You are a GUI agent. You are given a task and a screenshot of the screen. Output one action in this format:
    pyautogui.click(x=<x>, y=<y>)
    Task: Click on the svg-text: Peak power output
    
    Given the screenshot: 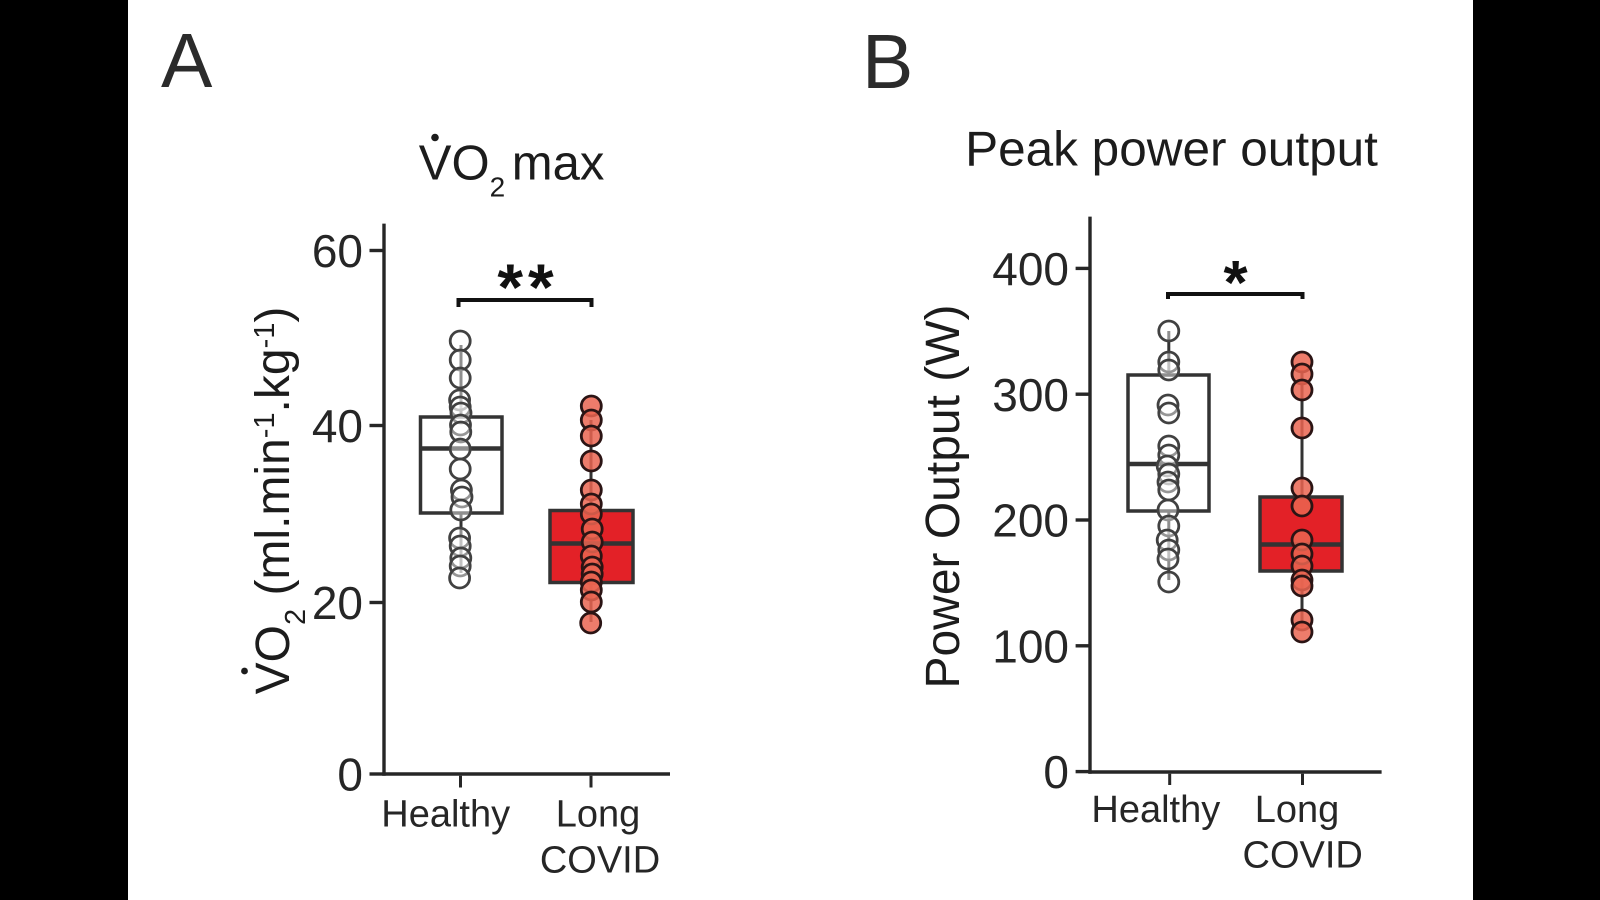 What is the action you would take?
    pyautogui.click(x=1171, y=148)
    